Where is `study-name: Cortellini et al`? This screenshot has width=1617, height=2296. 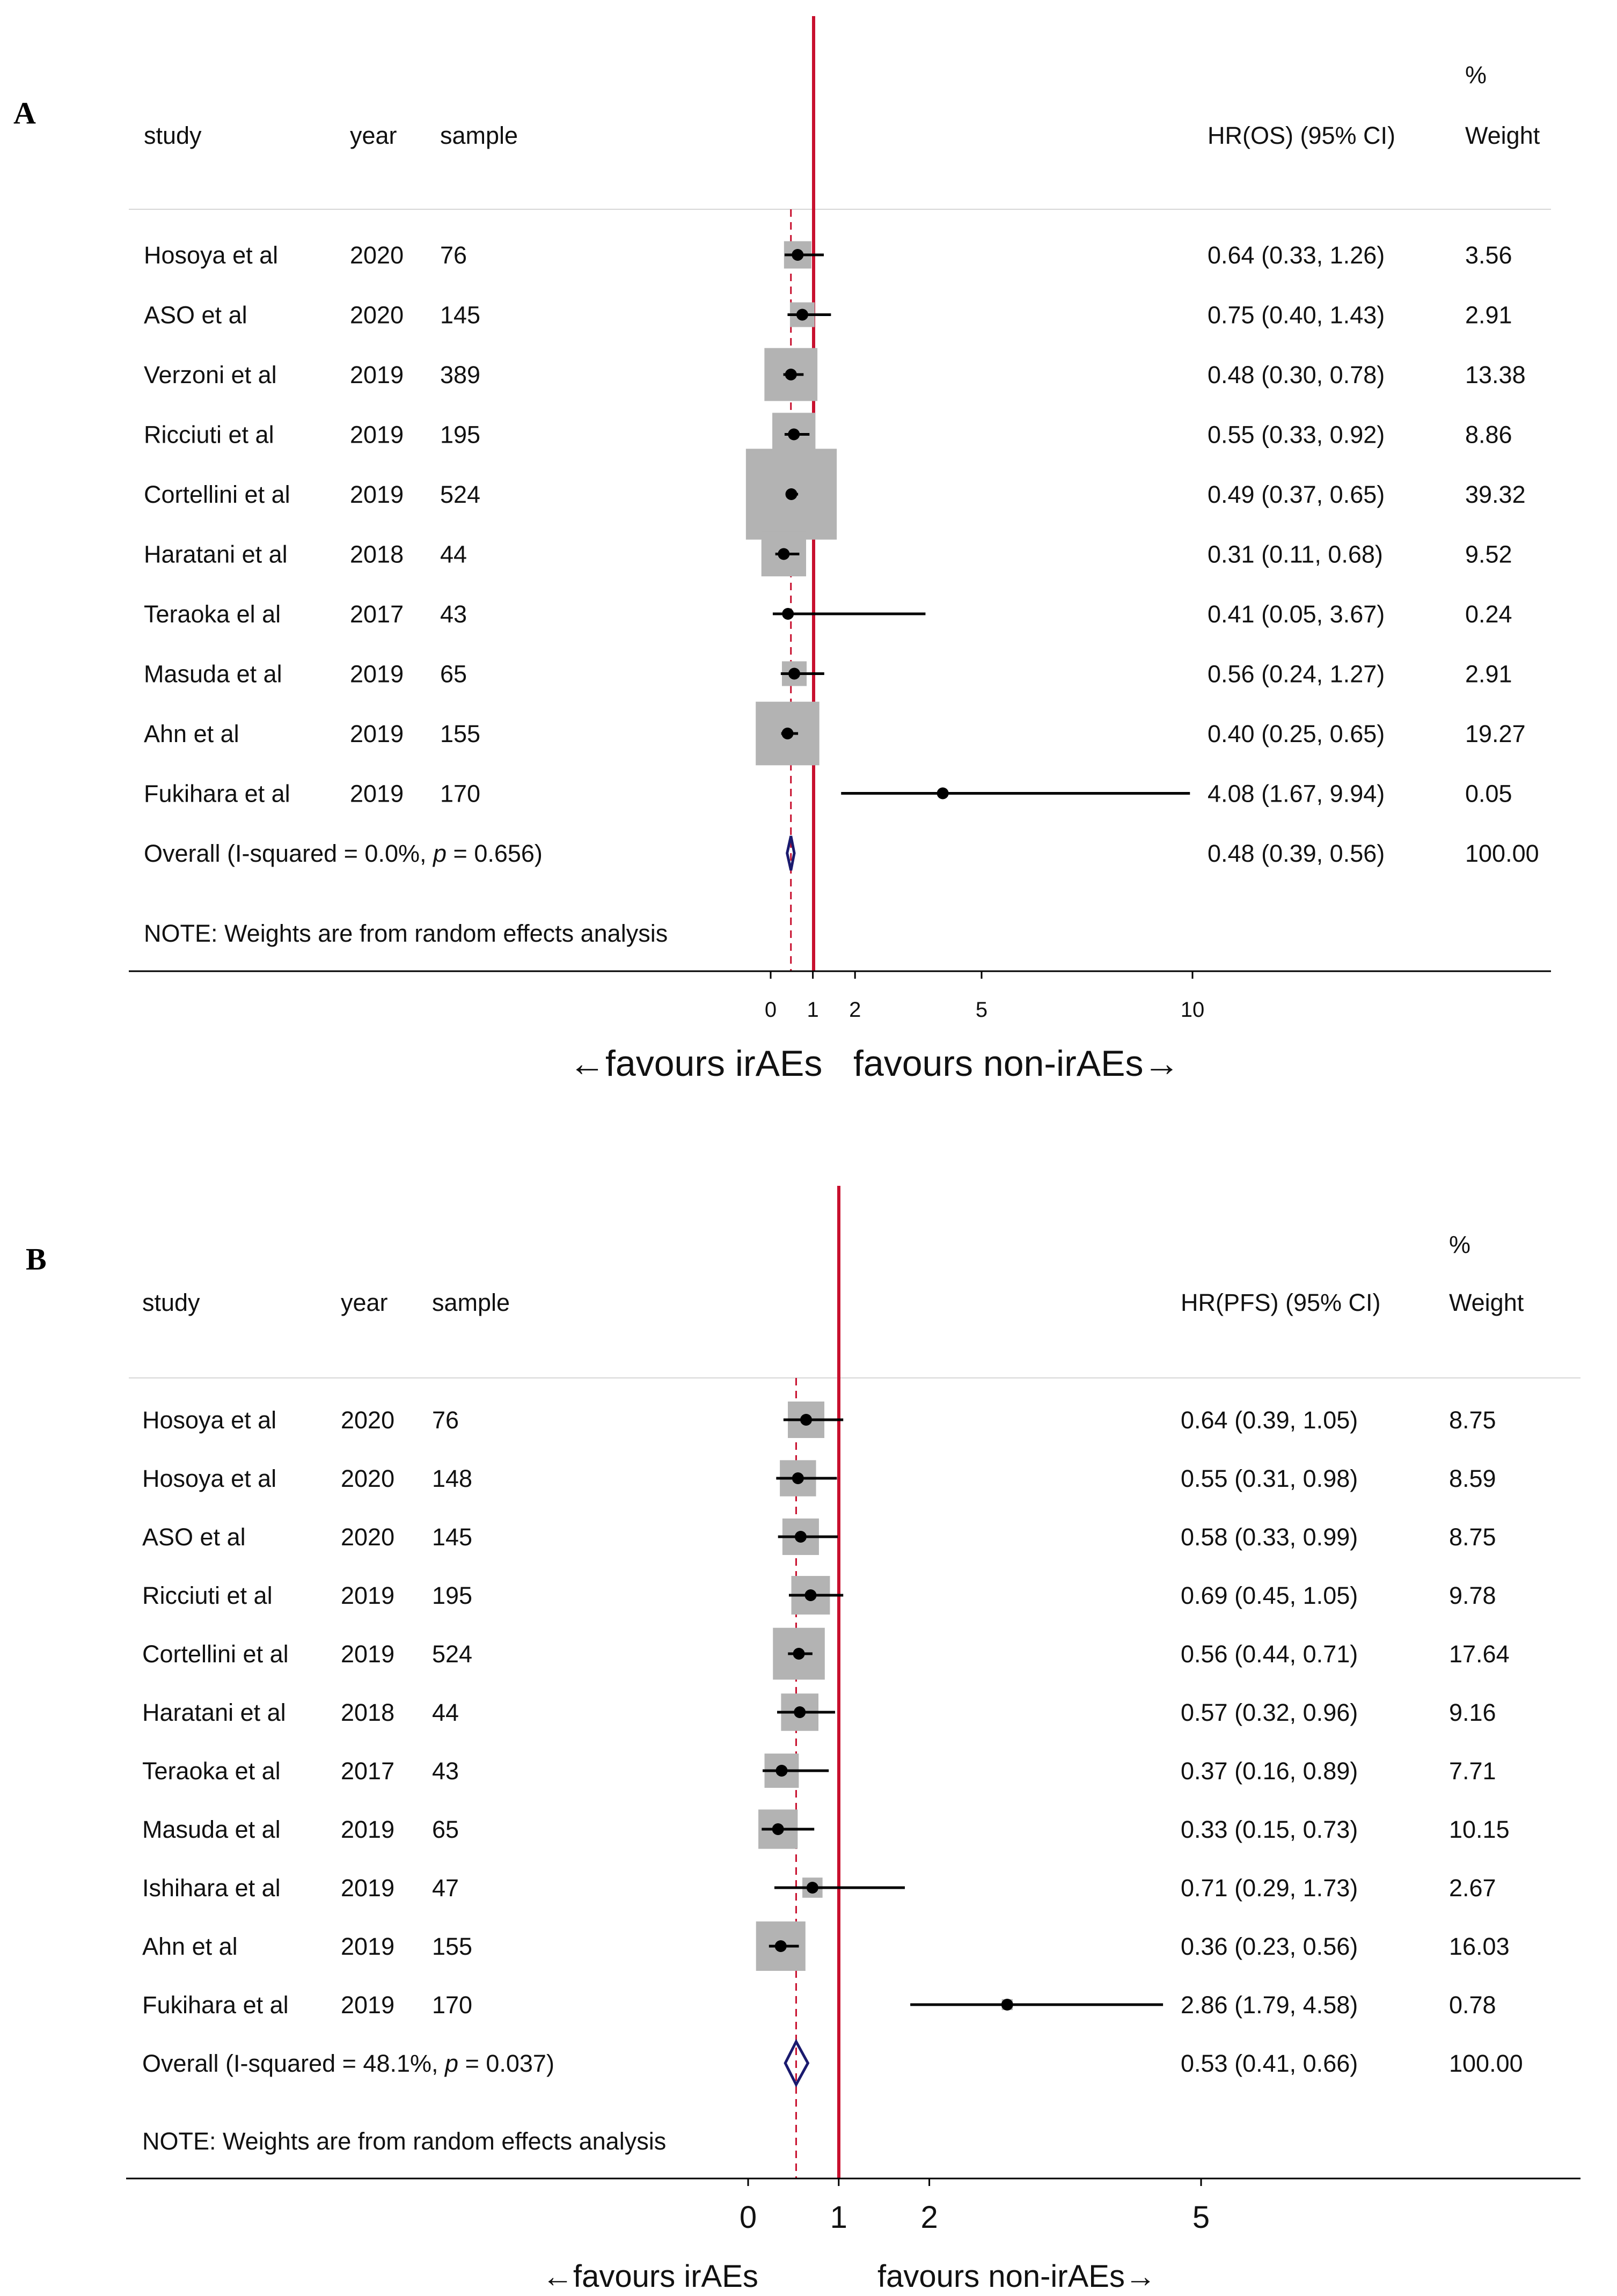
study-name: Cortellini et al is located at coordinates (217, 494).